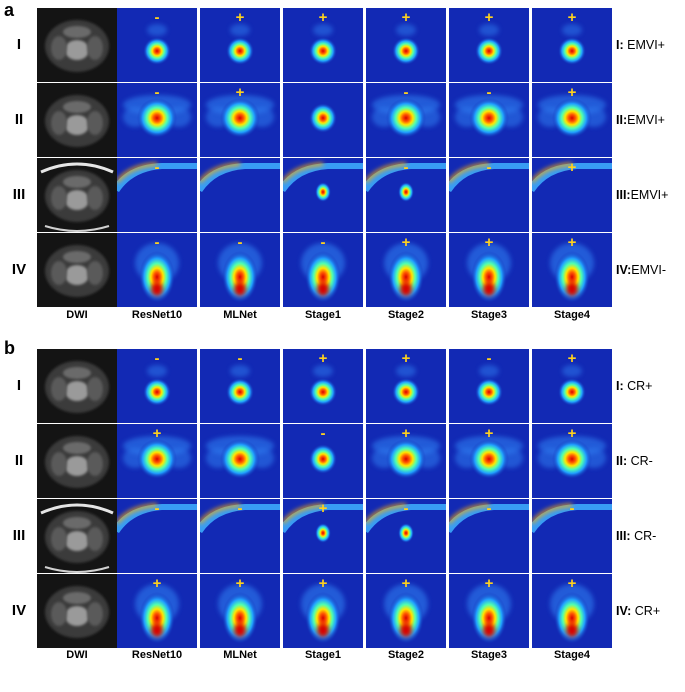 The height and width of the screenshot is (692, 685). I want to click on row-outcome: IV: CR+, so click(638, 611).